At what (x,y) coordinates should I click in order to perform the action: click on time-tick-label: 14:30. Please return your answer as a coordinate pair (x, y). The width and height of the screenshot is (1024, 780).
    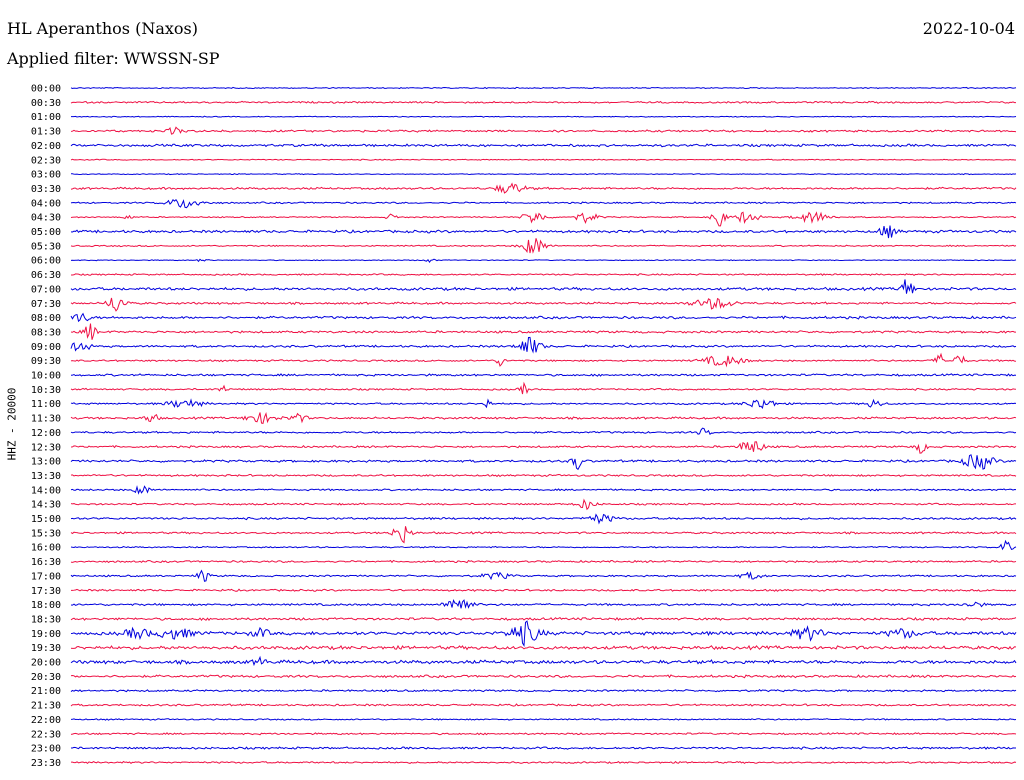
    Looking at the image, I should click on (46, 505).